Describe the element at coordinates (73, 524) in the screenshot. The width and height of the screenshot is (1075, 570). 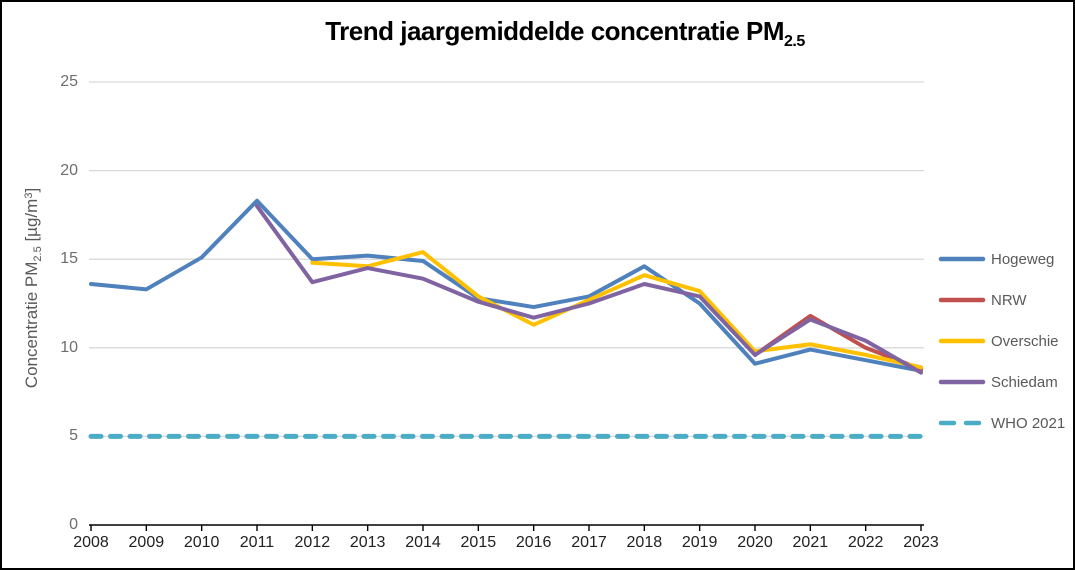
I see `y-tick-label-0: 0` at that location.